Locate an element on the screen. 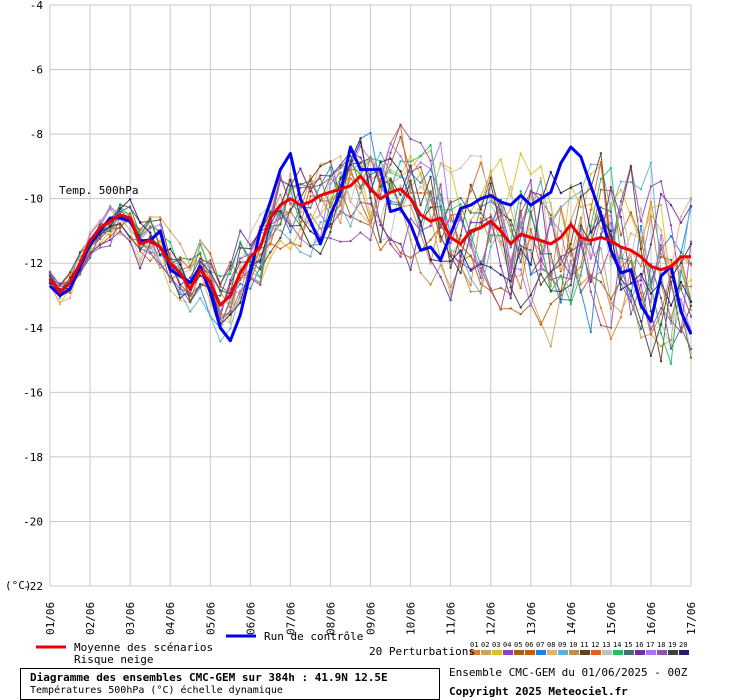 This screenshot has height=700, width=740. member-swatch is located at coordinates (530, 652).